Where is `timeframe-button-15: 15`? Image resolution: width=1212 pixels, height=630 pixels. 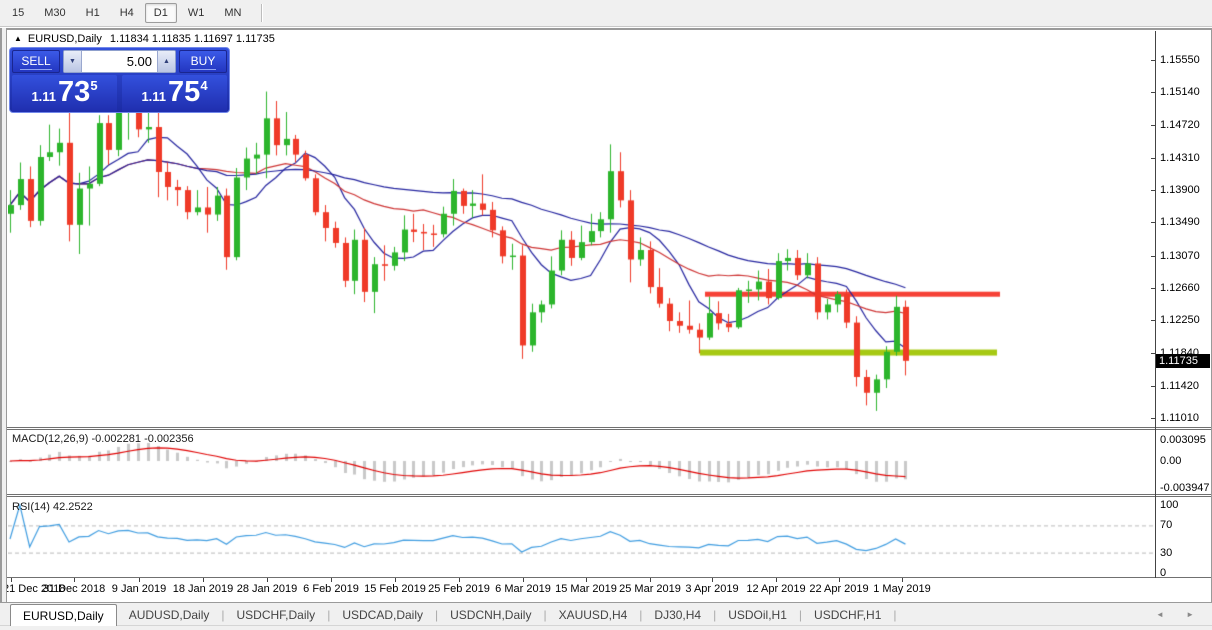 timeframe-button-15: 15 is located at coordinates (18, 13).